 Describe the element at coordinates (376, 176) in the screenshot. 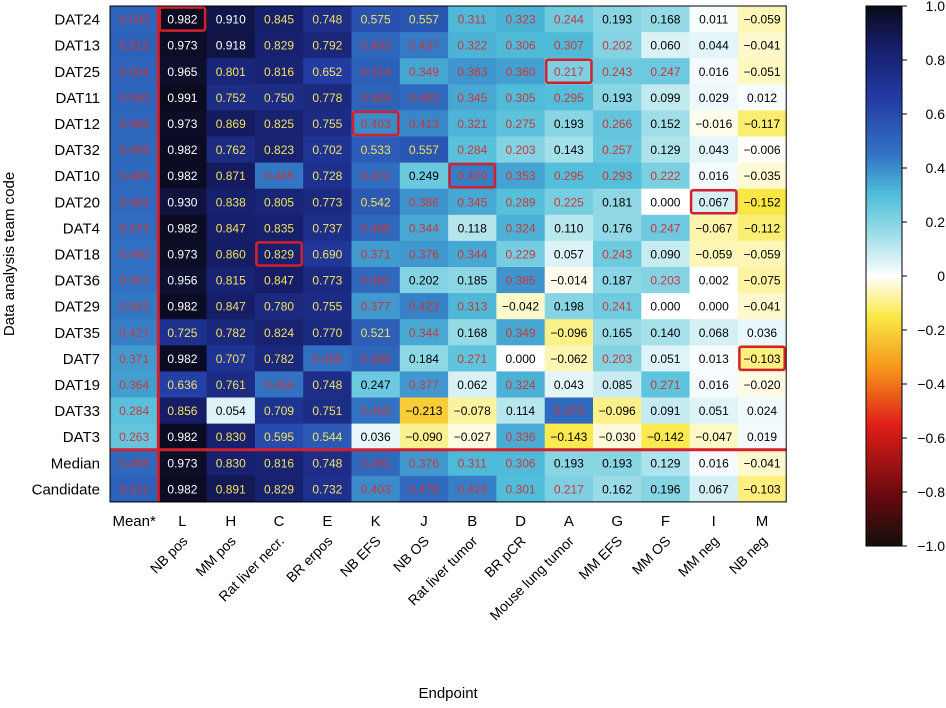

I see `cell-value-label: 0.472` at that location.